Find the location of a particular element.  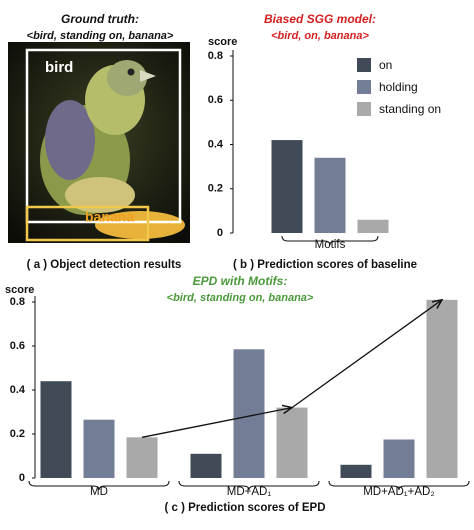

photo-title: Ground truth: is located at coordinates (100, 19).